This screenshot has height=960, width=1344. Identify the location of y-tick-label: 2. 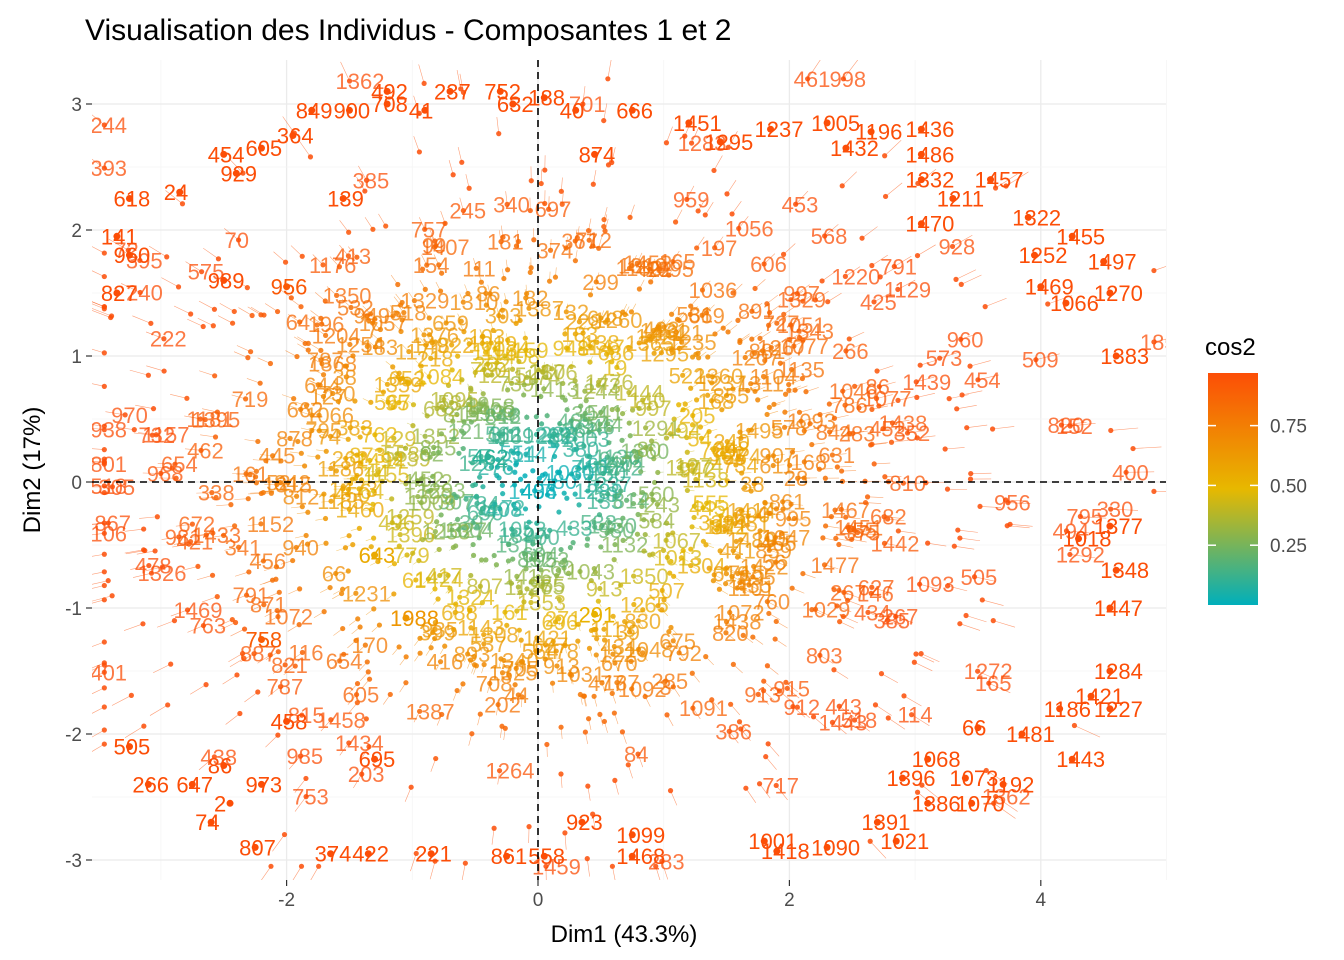
(76, 231).